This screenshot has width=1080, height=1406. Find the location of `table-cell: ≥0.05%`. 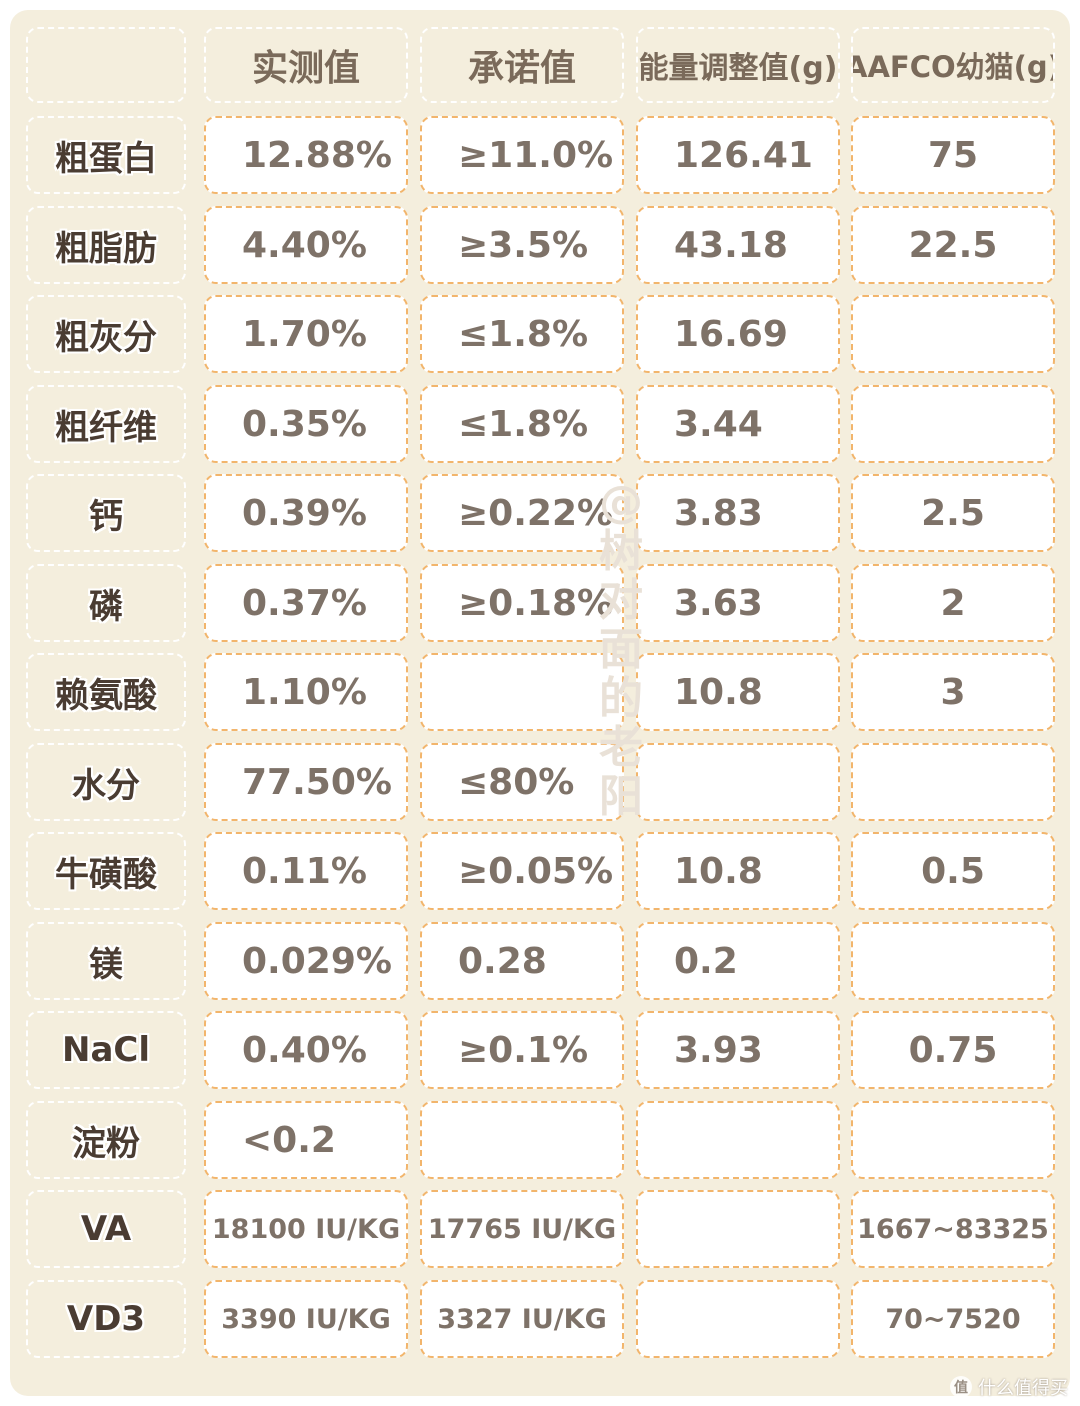

table-cell: ≥0.05% is located at coordinates (522, 871).